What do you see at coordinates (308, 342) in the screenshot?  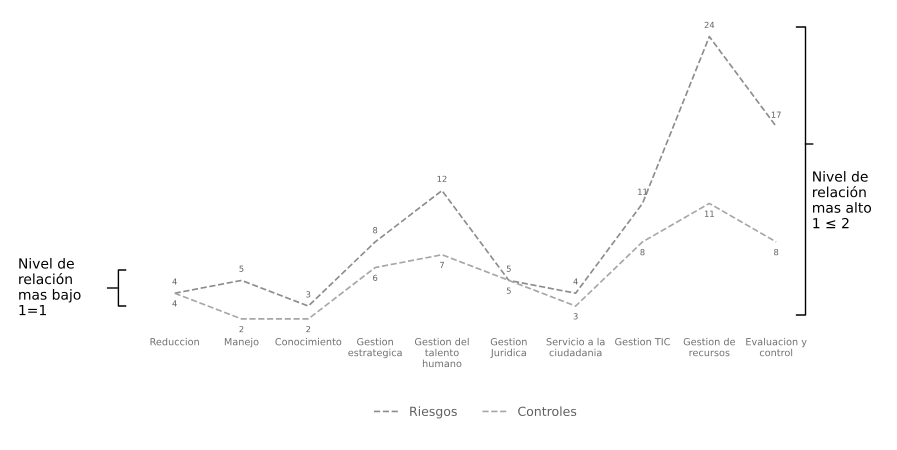 I see `x-tick-label: Conocimiento` at bounding box center [308, 342].